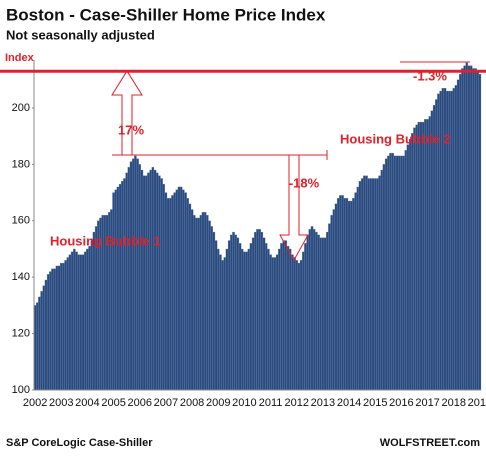 This screenshot has width=486, height=457. What do you see at coordinates (21, 108) in the screenshot?
I see `y-tick-label: 200` at bounding box center [21, 108].